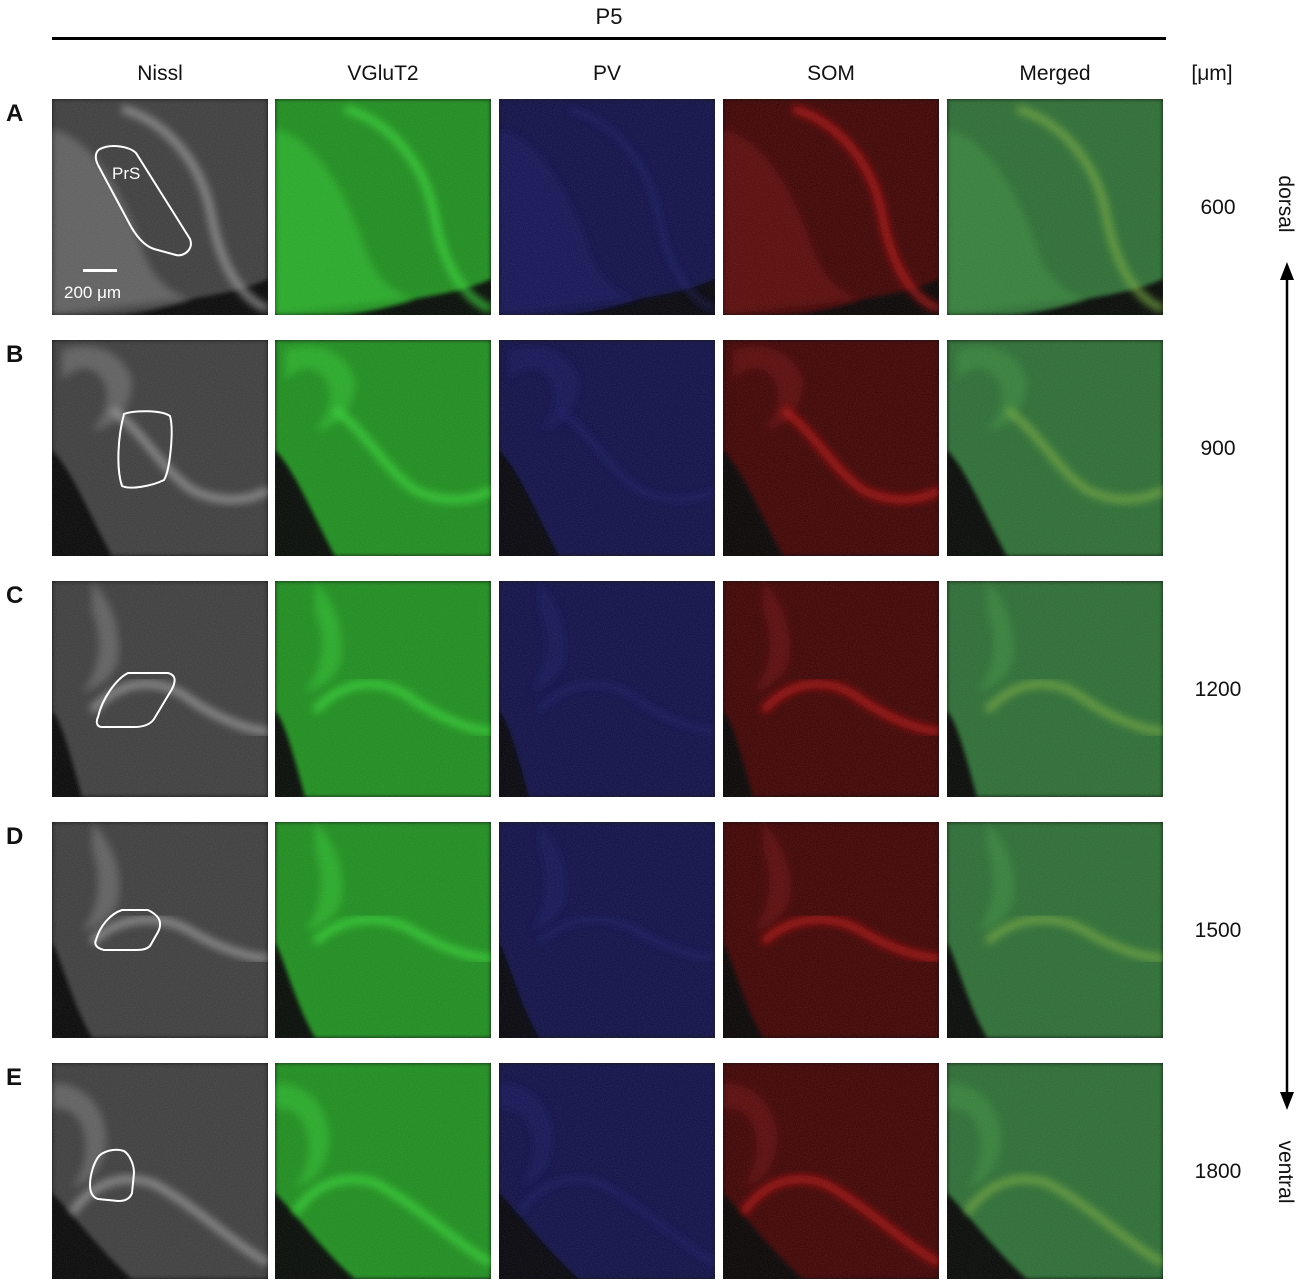 Image resolution: width=1300 pixels, height=1285 pixels. Describe the element at coordinates (15, 113) in the screenshot. I see `row-letter-a: A` at that location.